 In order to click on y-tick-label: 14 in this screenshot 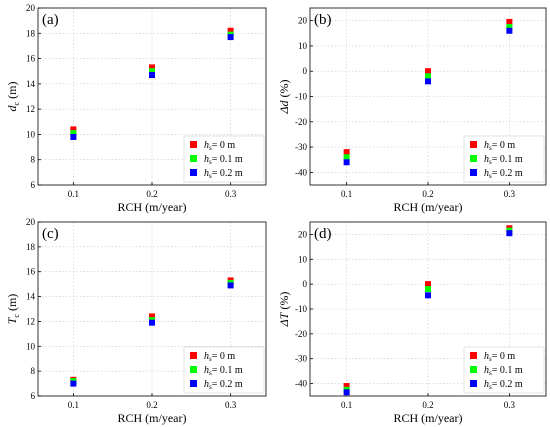, I will do `click(31, 297)`.